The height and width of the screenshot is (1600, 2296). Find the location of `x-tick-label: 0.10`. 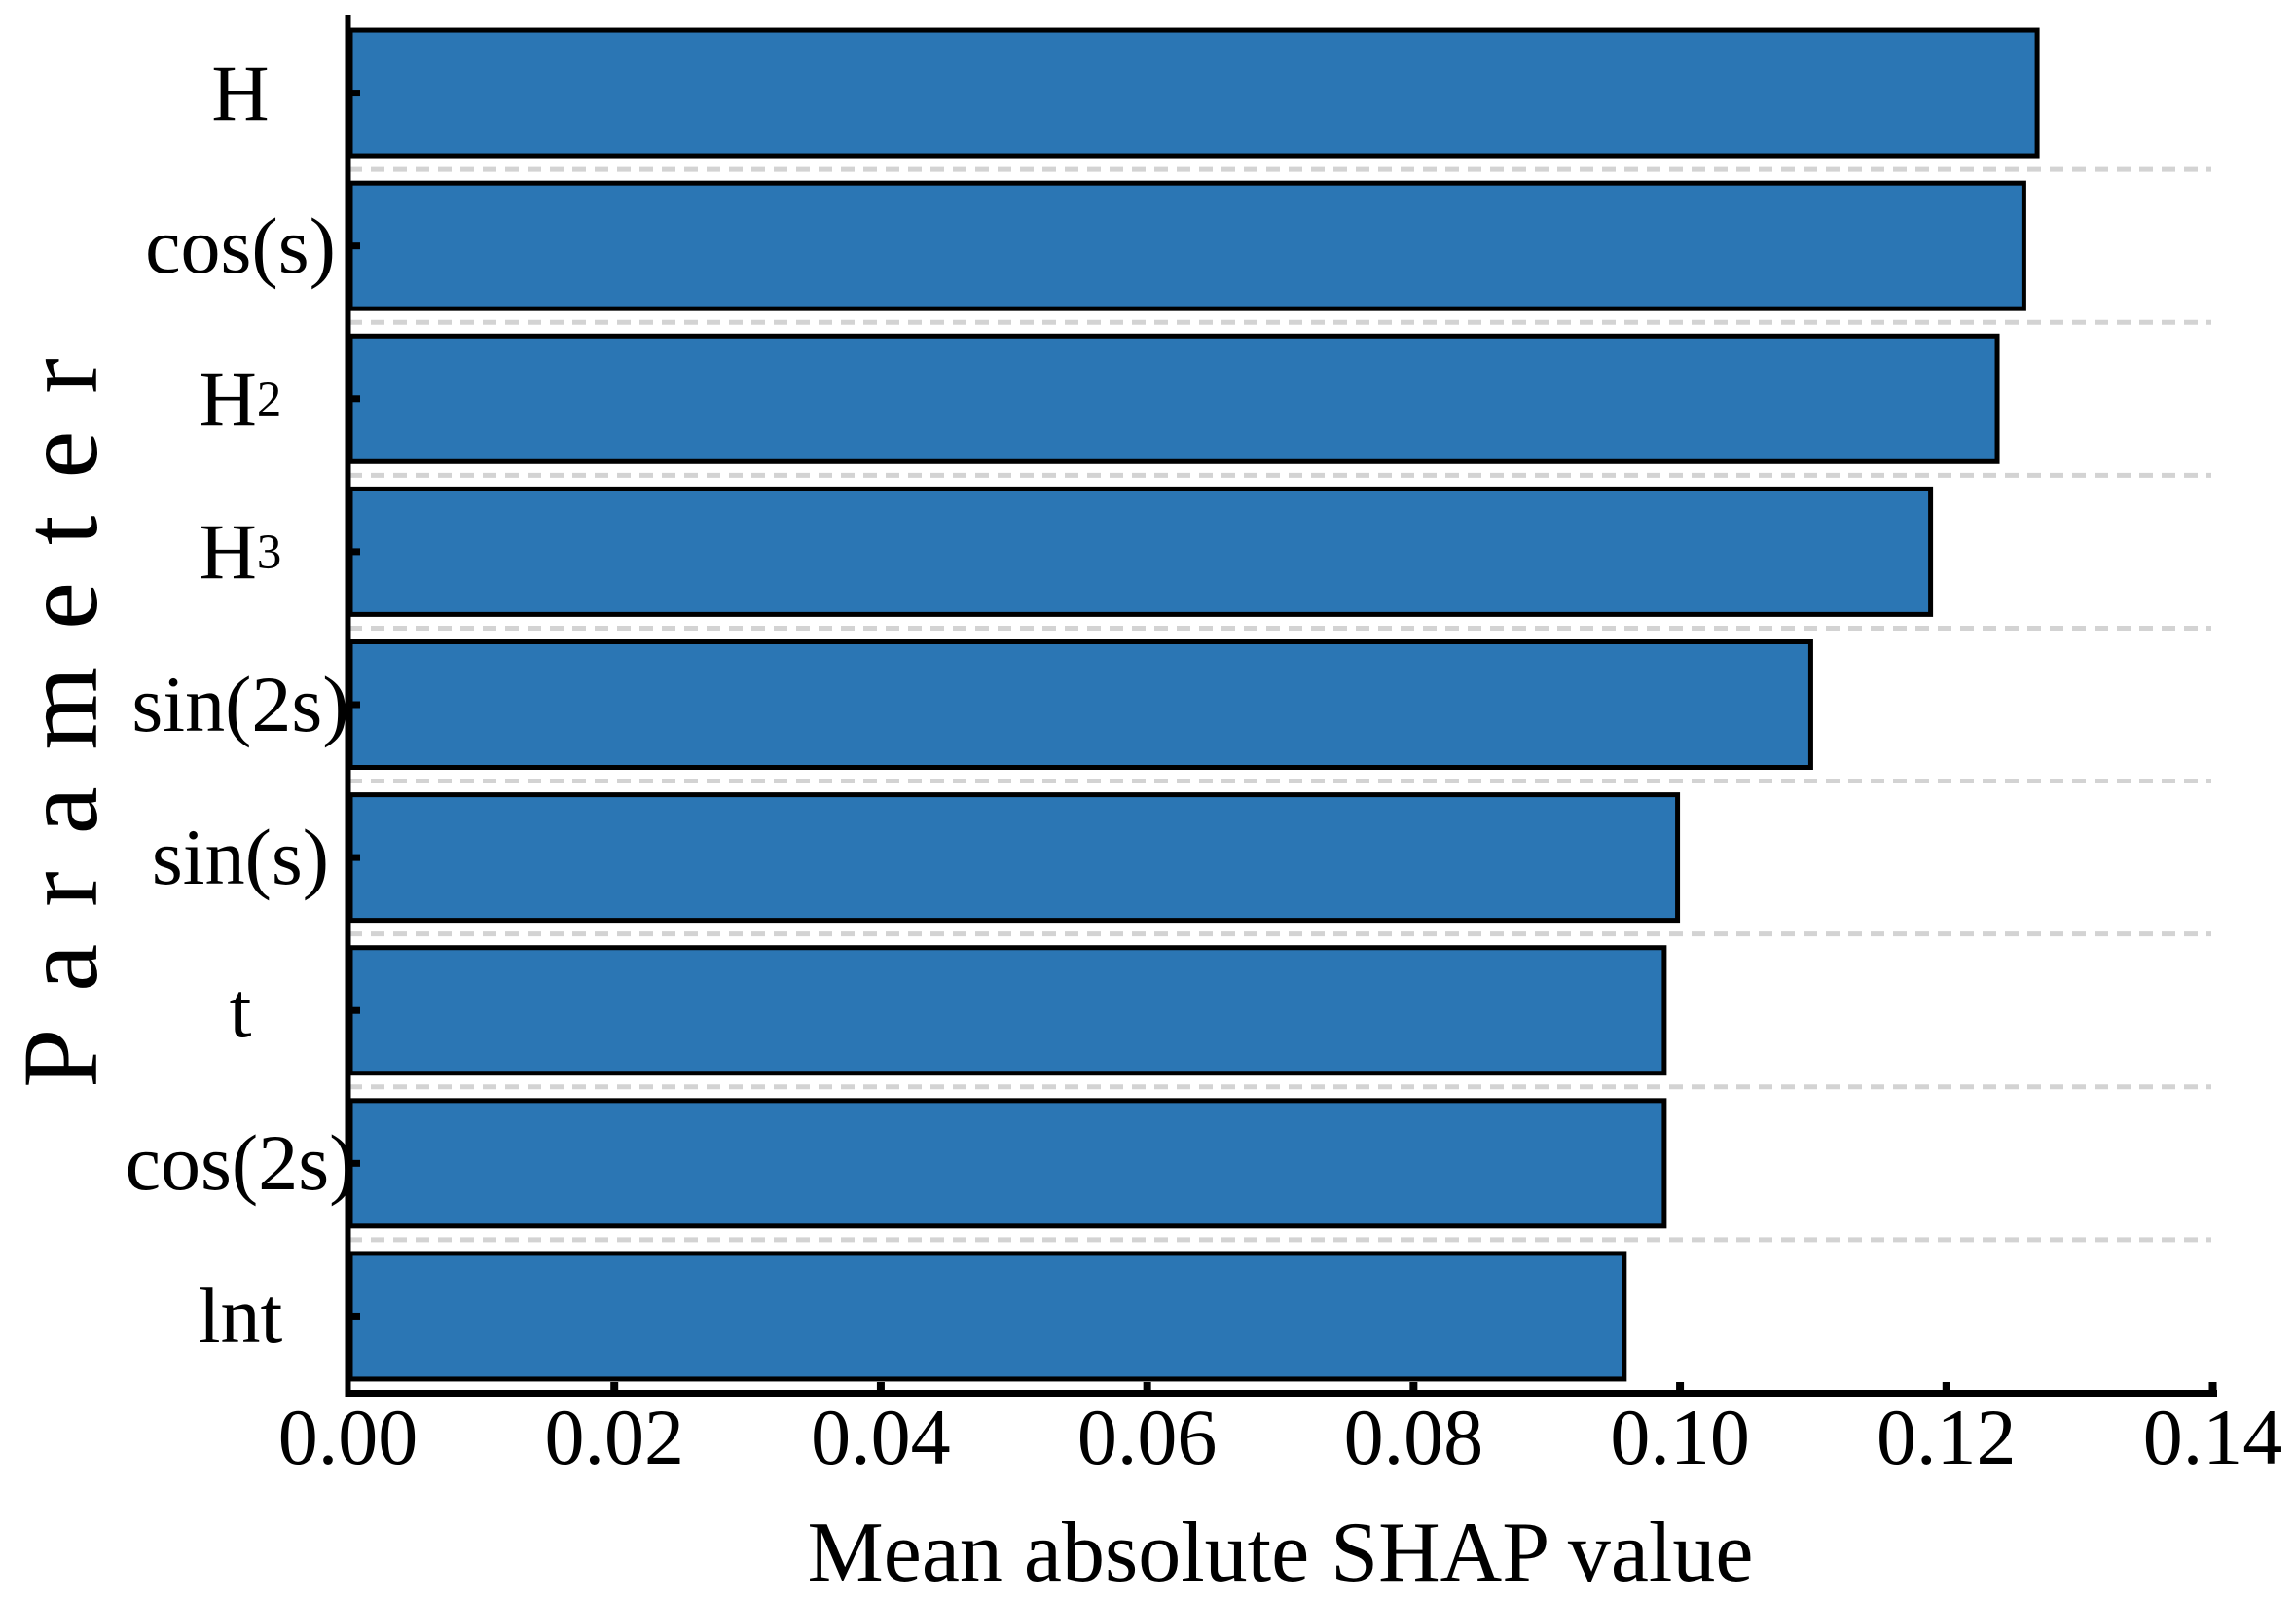

x-tick-label: 0.10 is located at coordinates (1680, 1437).